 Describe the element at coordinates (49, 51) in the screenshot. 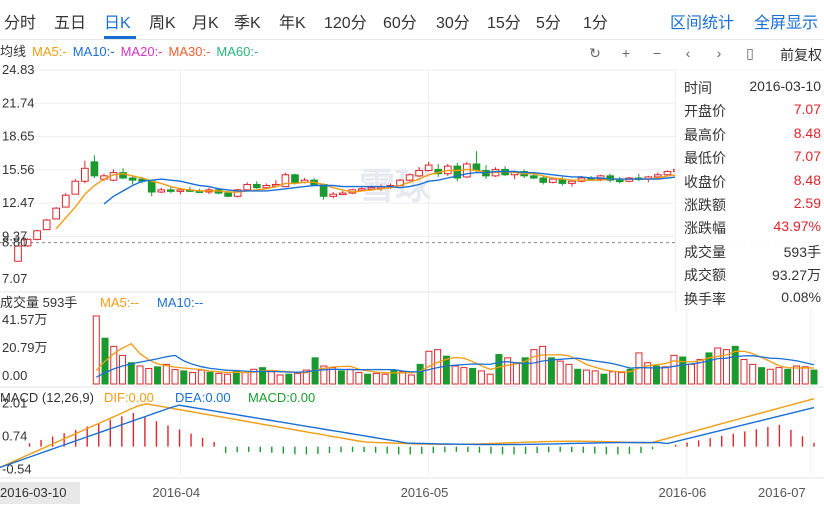

I see `legend-ma-0: MA5:-` at that location.